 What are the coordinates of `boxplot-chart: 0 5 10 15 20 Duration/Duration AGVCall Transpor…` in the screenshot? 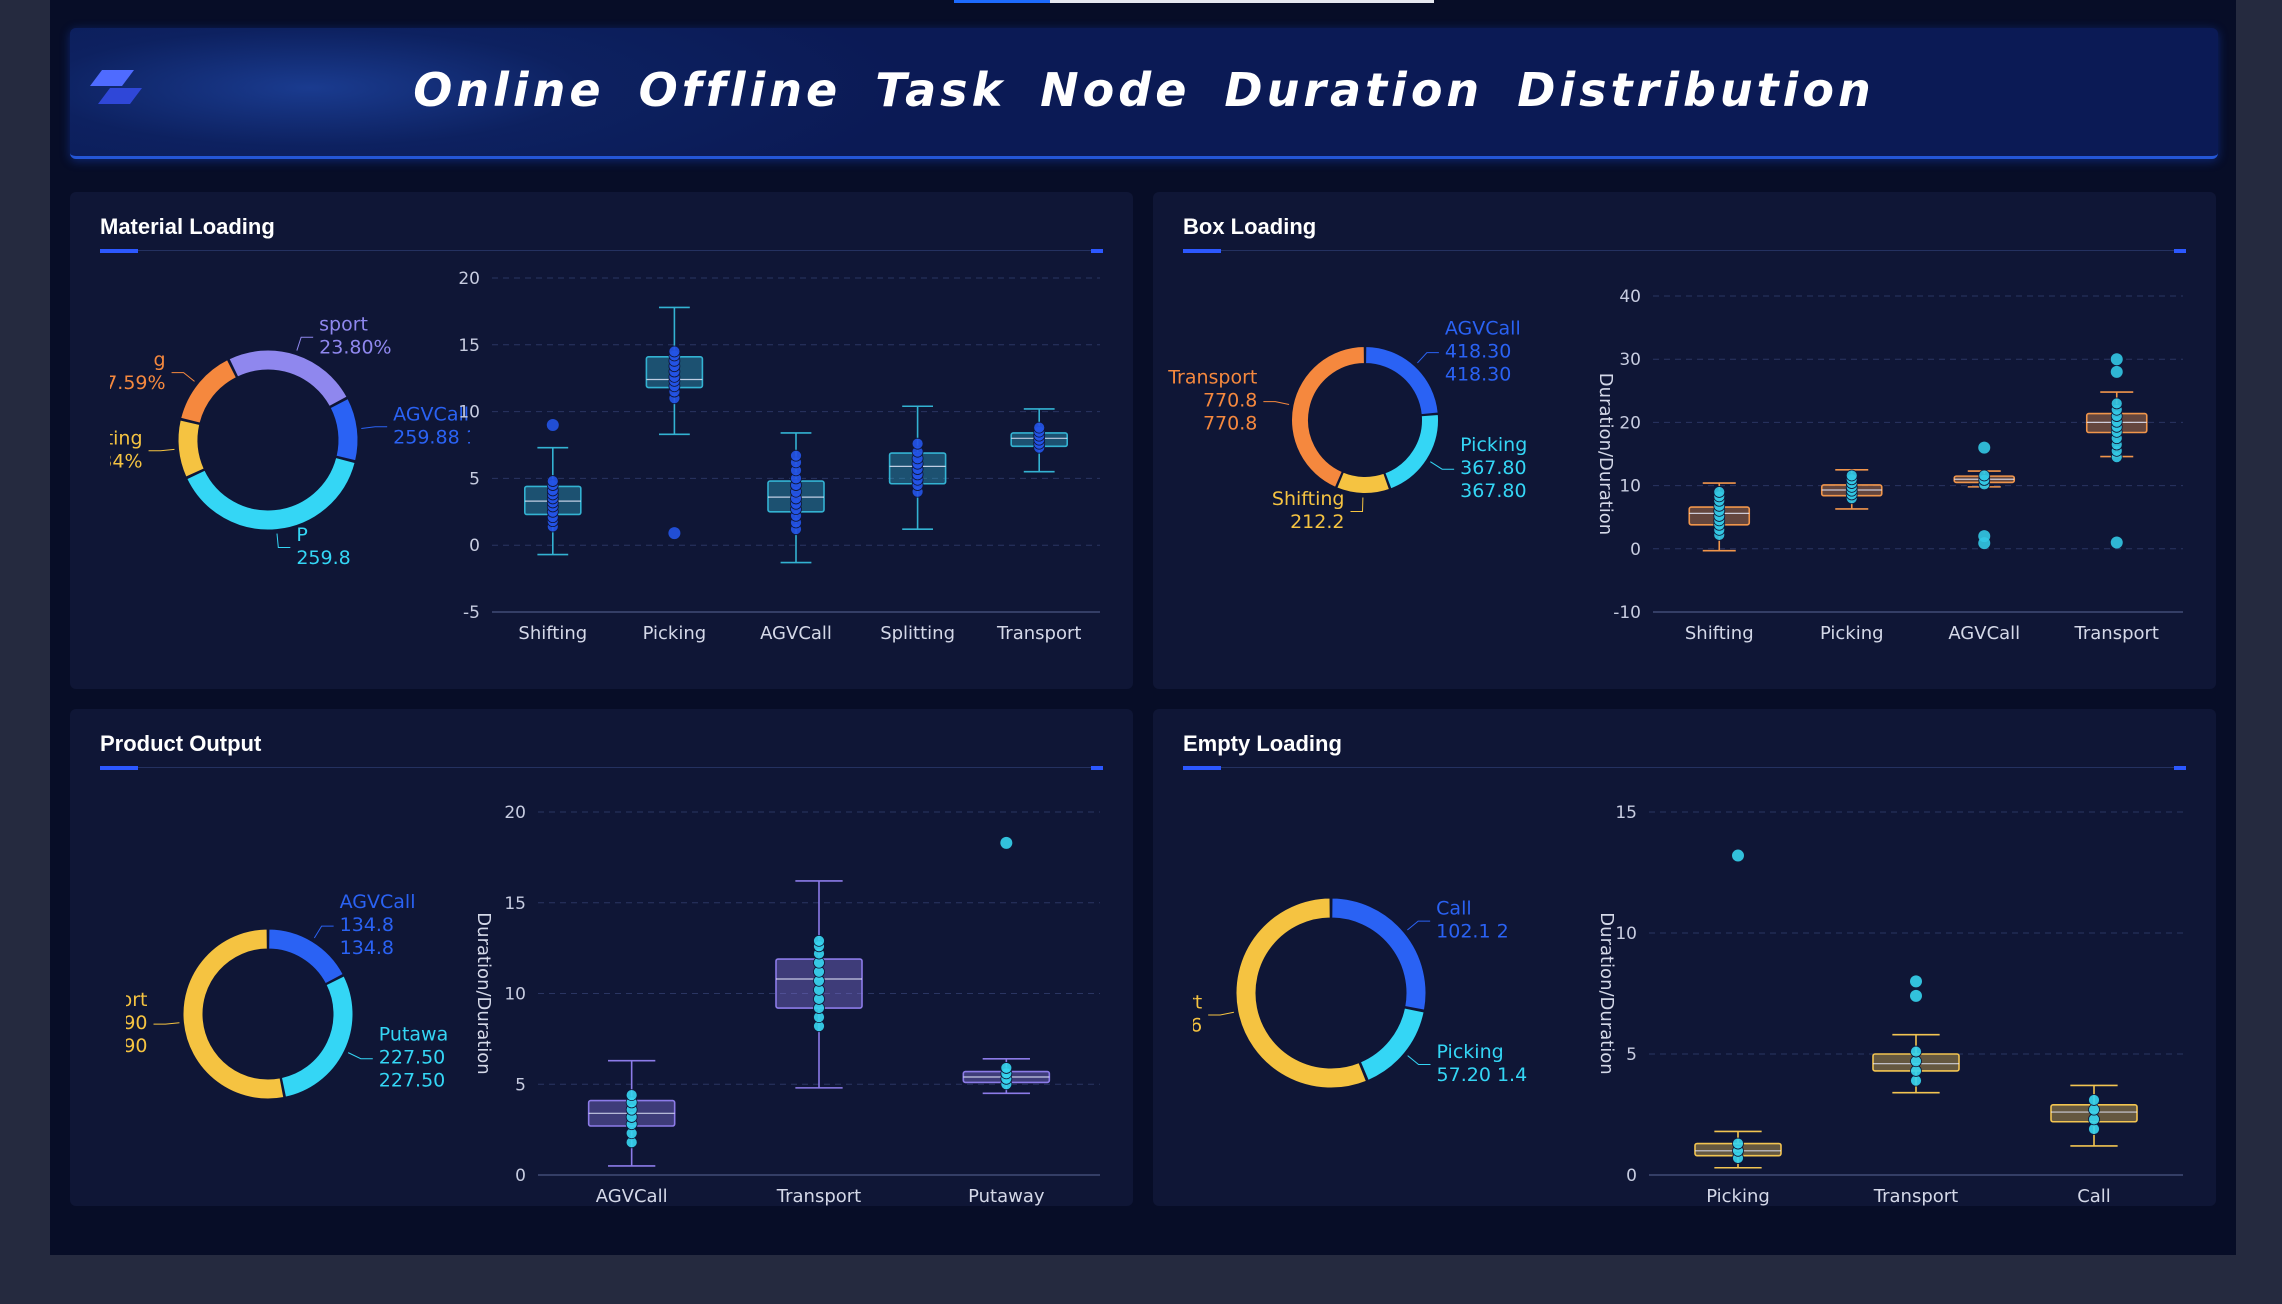 It's located at (786, 1004).